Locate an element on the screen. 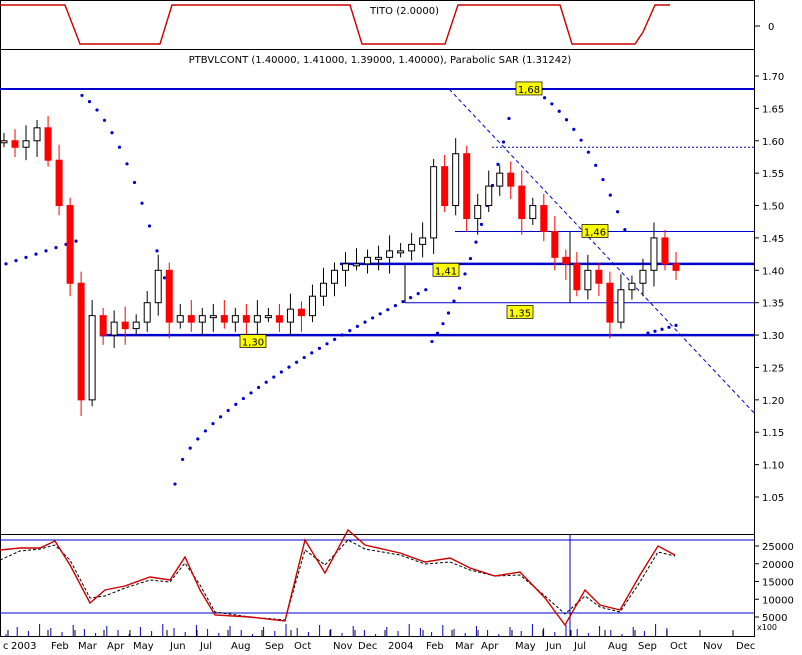 Image resolution: width=802 pixels, height=655 pixels. bottom-y-tick-label: 15000 is located at coordinates (778, 583).